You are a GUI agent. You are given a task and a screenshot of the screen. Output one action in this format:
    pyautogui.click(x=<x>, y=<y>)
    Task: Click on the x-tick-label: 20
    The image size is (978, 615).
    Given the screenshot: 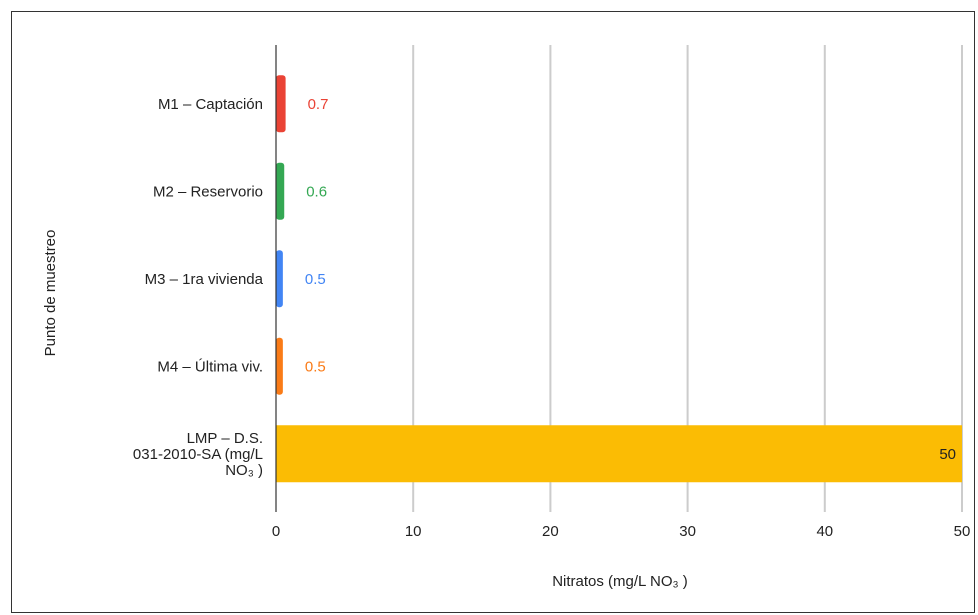 What is the action you would take?
    pyautogui.click(x=550, y=531)
    